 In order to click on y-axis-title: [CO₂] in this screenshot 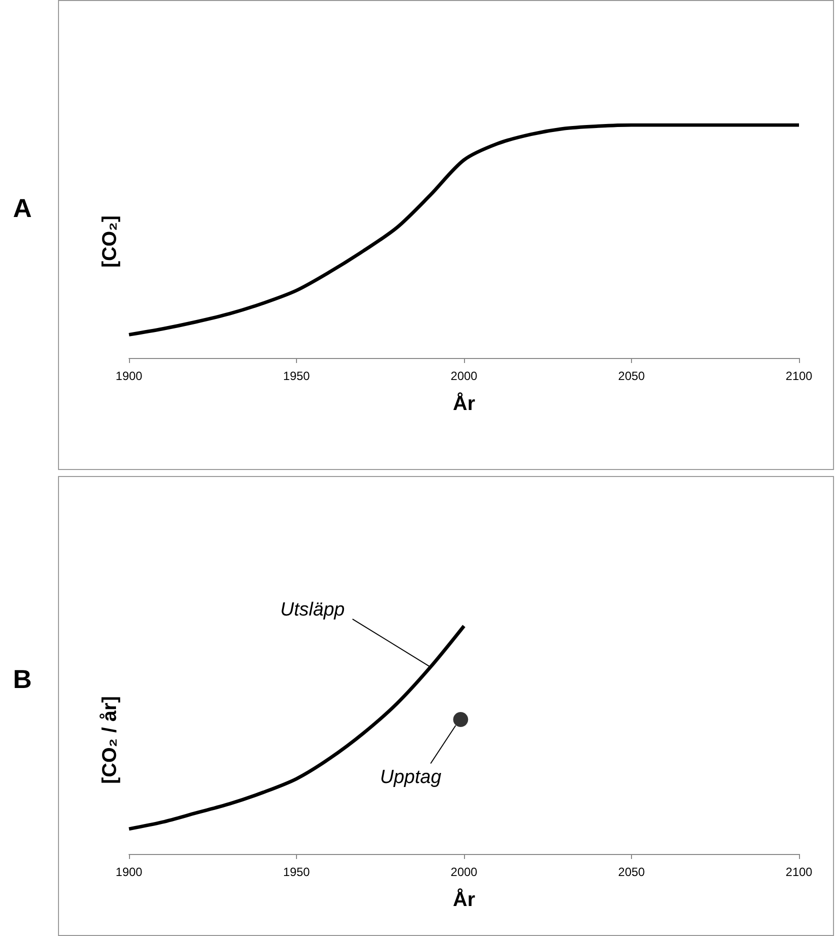, I will do `click(110, 241)`.